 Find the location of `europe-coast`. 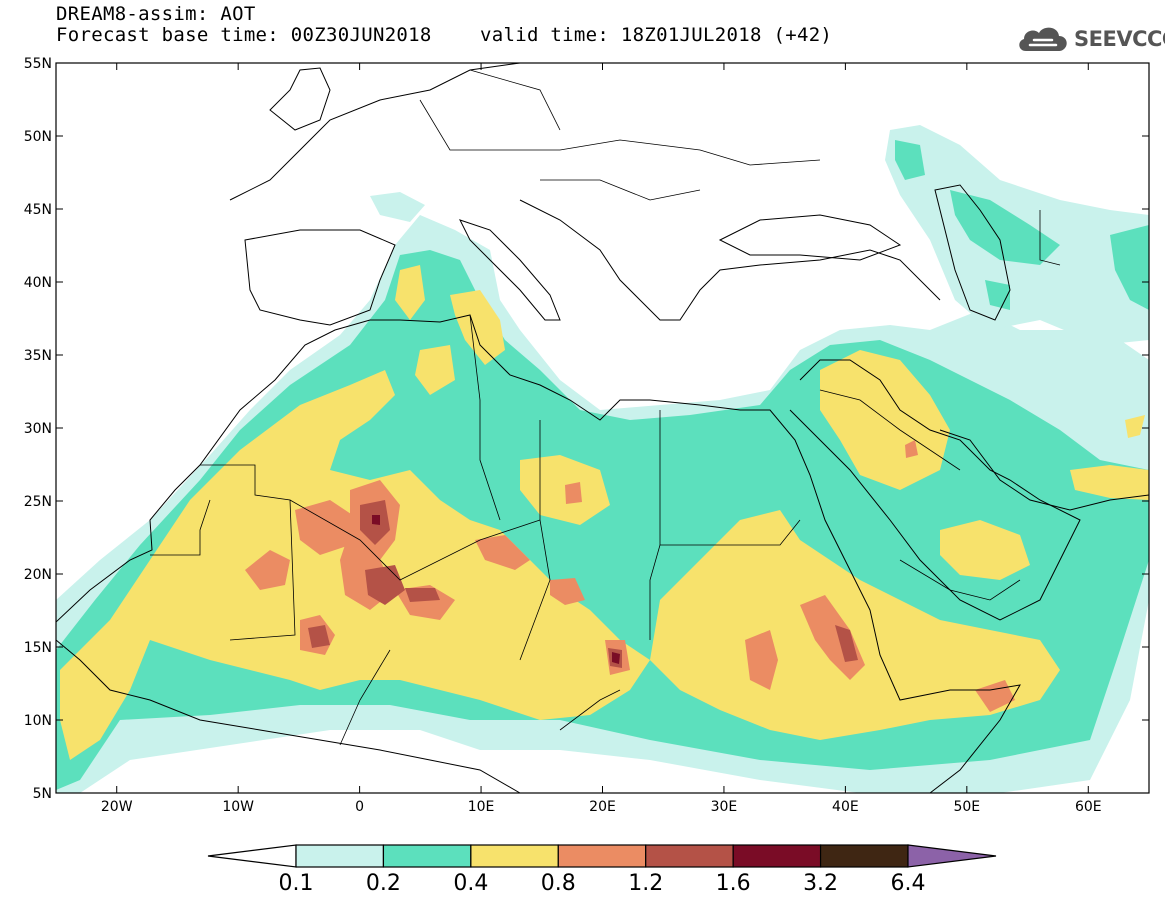

europe-coast is located at coordinates (375, 132).